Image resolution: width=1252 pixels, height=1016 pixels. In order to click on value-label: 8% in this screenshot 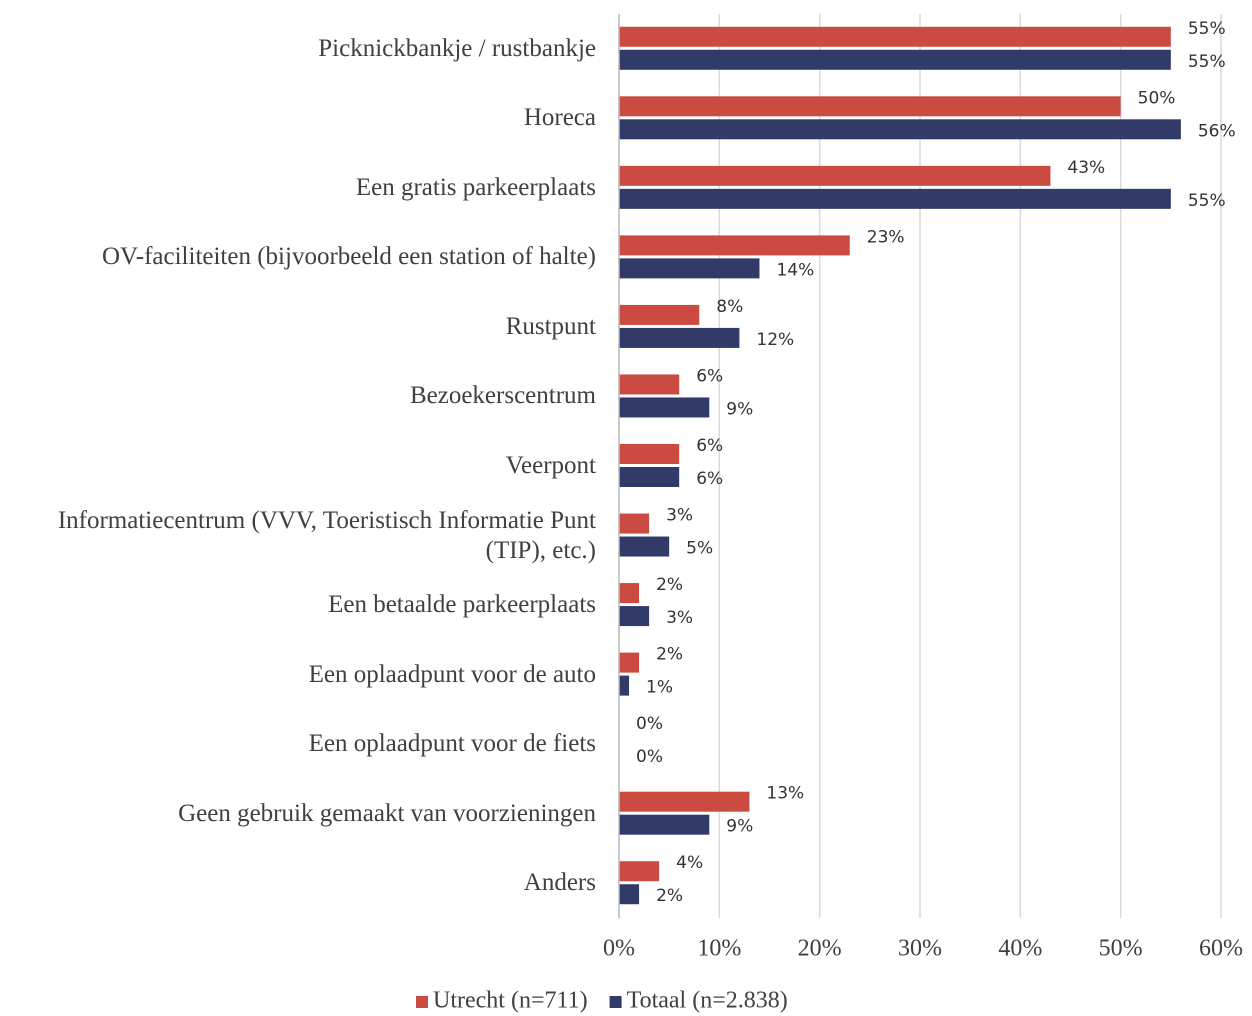, I will do `click(729, 307)`.